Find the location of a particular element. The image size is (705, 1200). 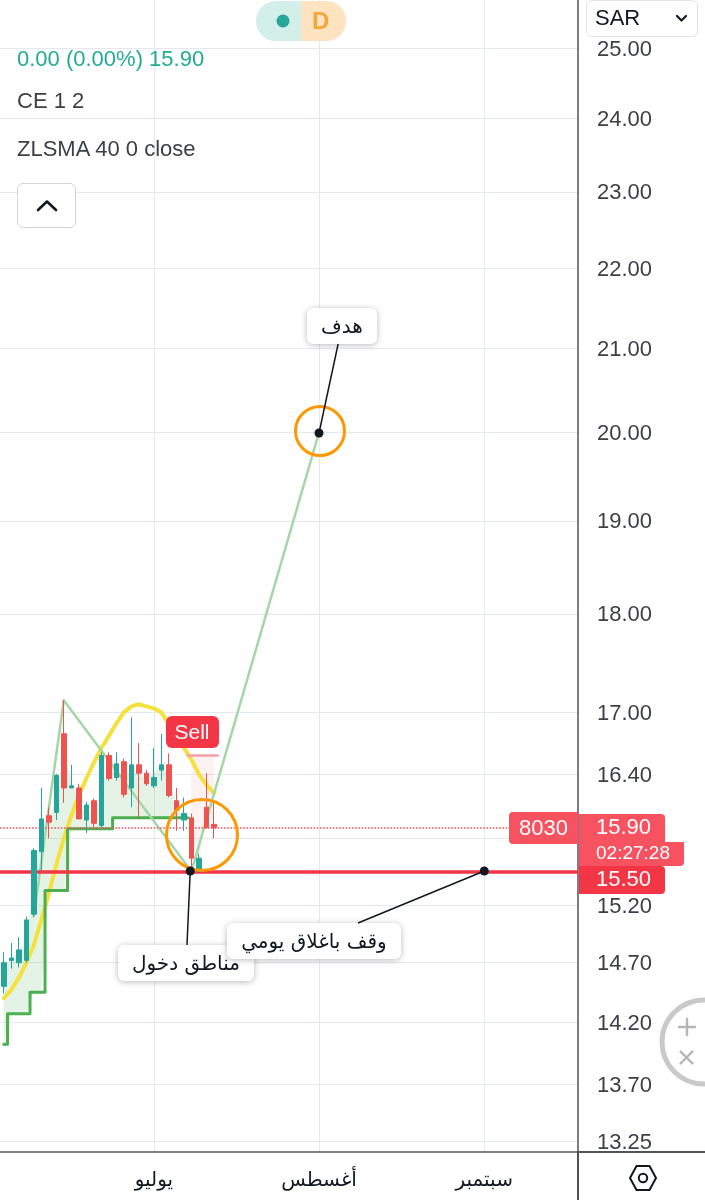

y-tick-label: 14.70 is located at coordinates (625, 963).